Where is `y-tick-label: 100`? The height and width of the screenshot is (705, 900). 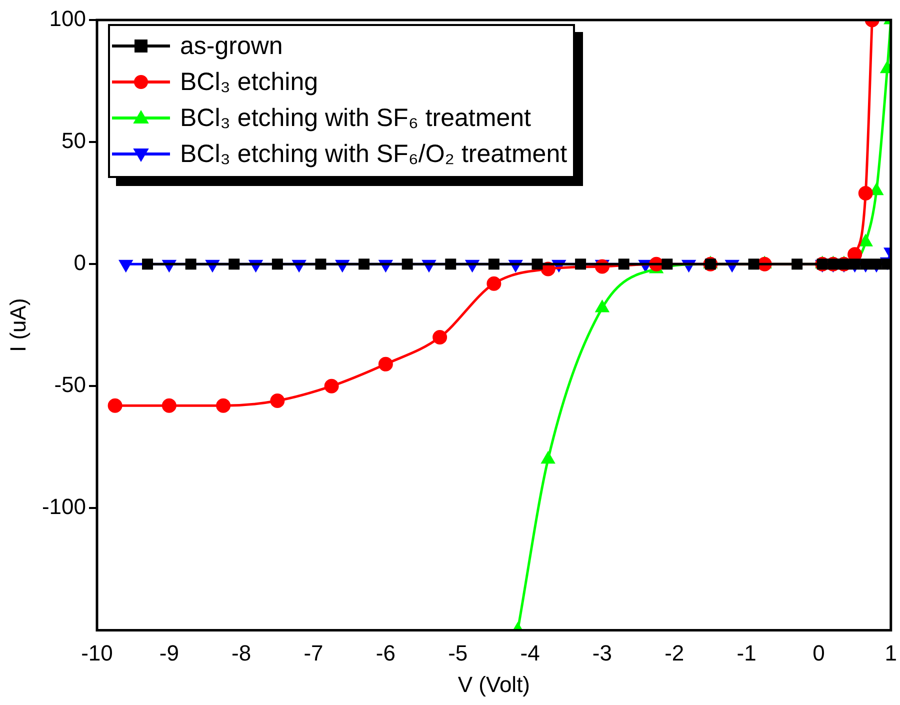
y-tick-label: 100 is located at coordinates (67, 19).